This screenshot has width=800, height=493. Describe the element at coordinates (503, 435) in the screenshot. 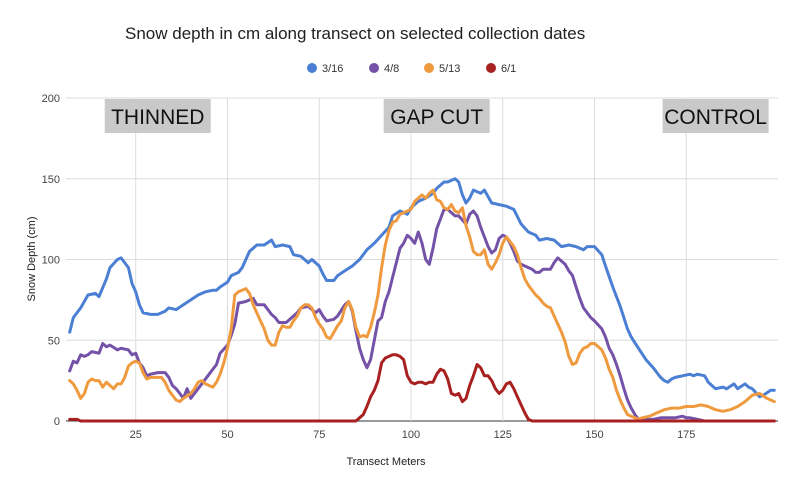

I see `x-tick-label: 125` at that location.